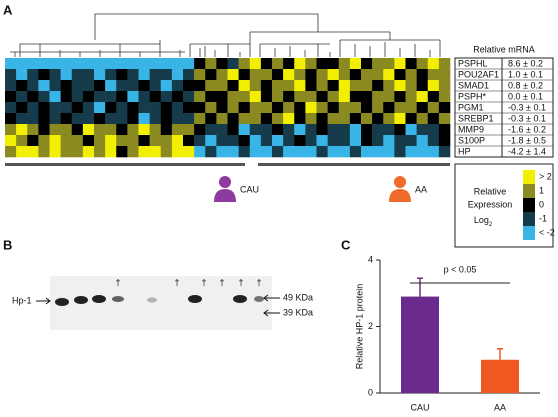 The width and height of the screenshot is (558, 417). I want to click on legend-title: Log2, so click(483, 221).